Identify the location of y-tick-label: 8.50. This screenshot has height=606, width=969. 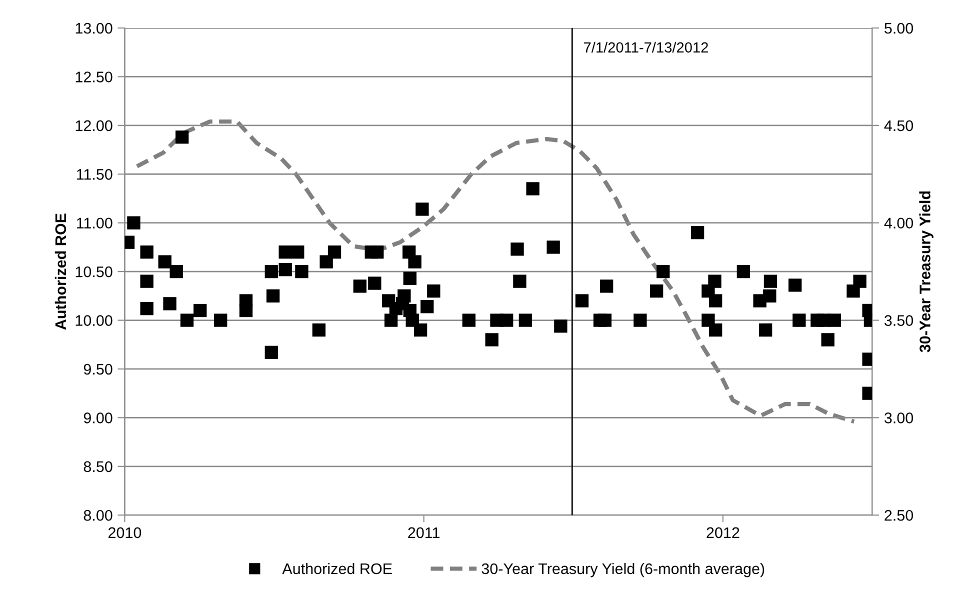
(98, 466).